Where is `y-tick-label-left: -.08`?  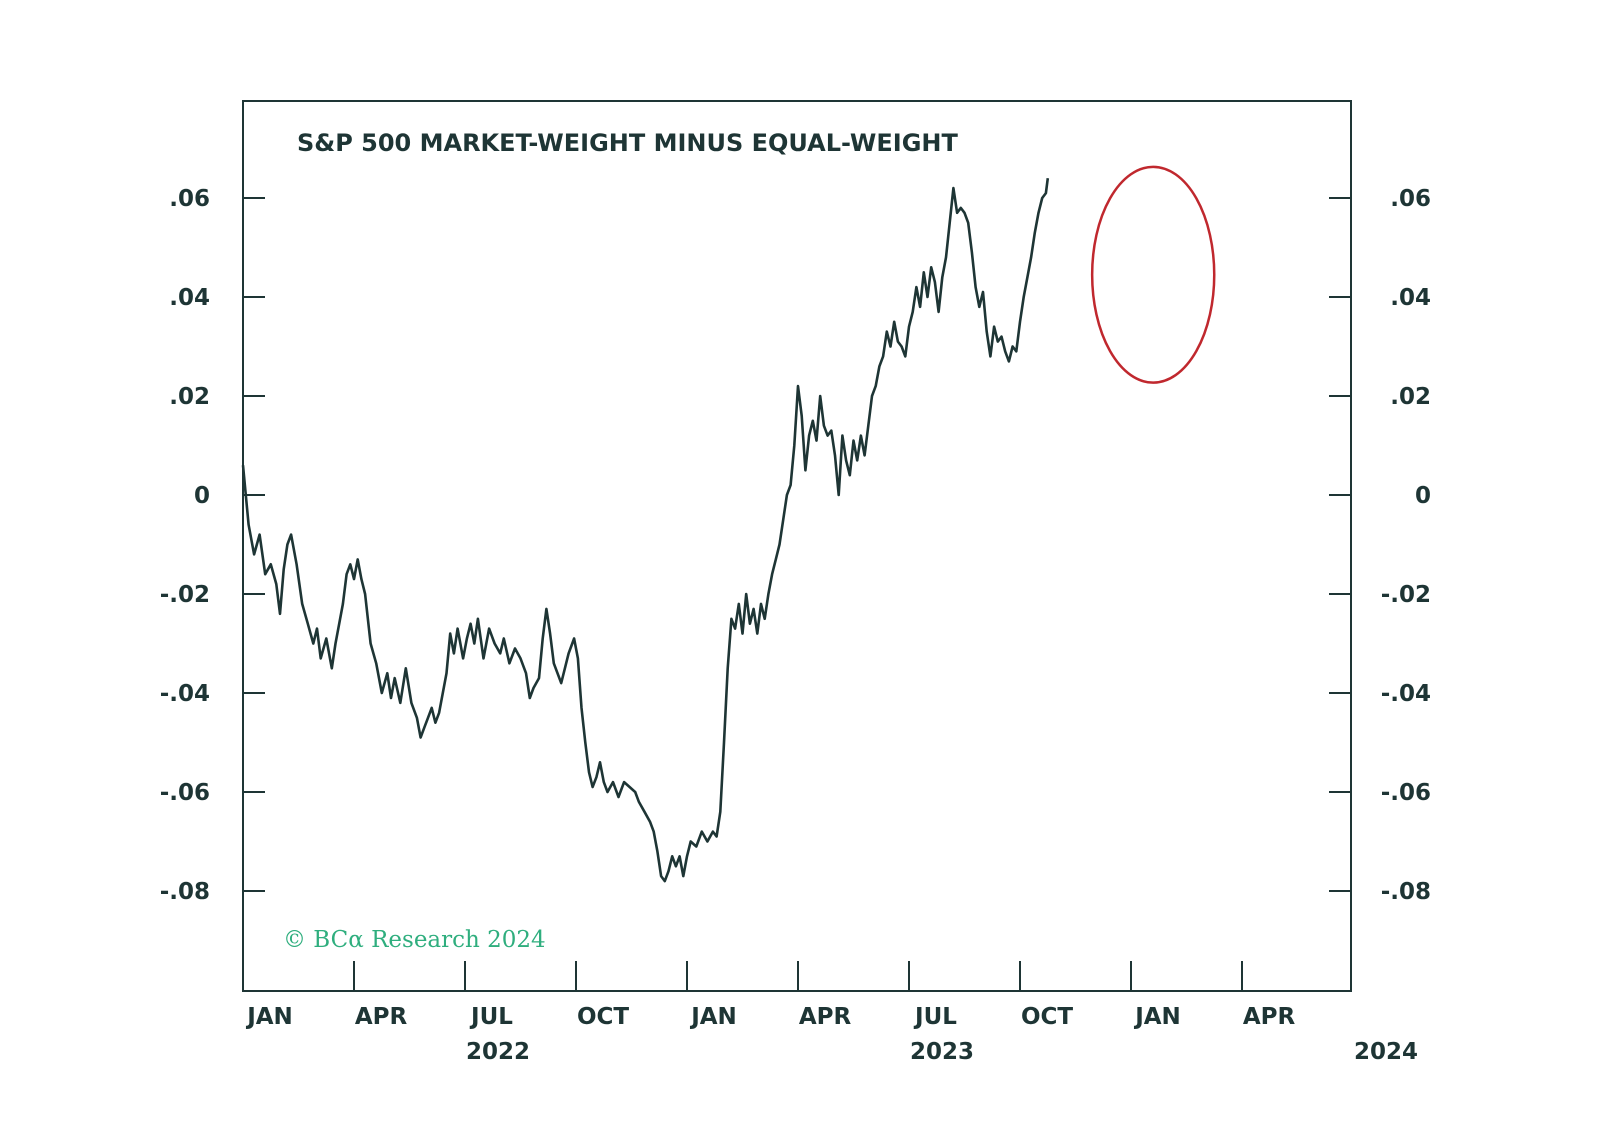 y-tick-label-left: -.08 is located at coordinates (185, 892).